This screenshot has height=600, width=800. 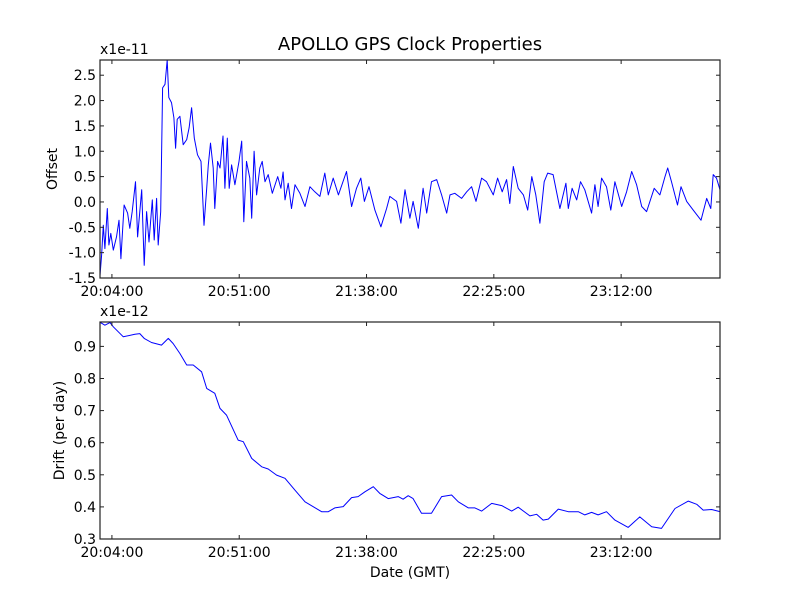 I want to click on y-tick-label: -1.5, so click(x=82, y=279).